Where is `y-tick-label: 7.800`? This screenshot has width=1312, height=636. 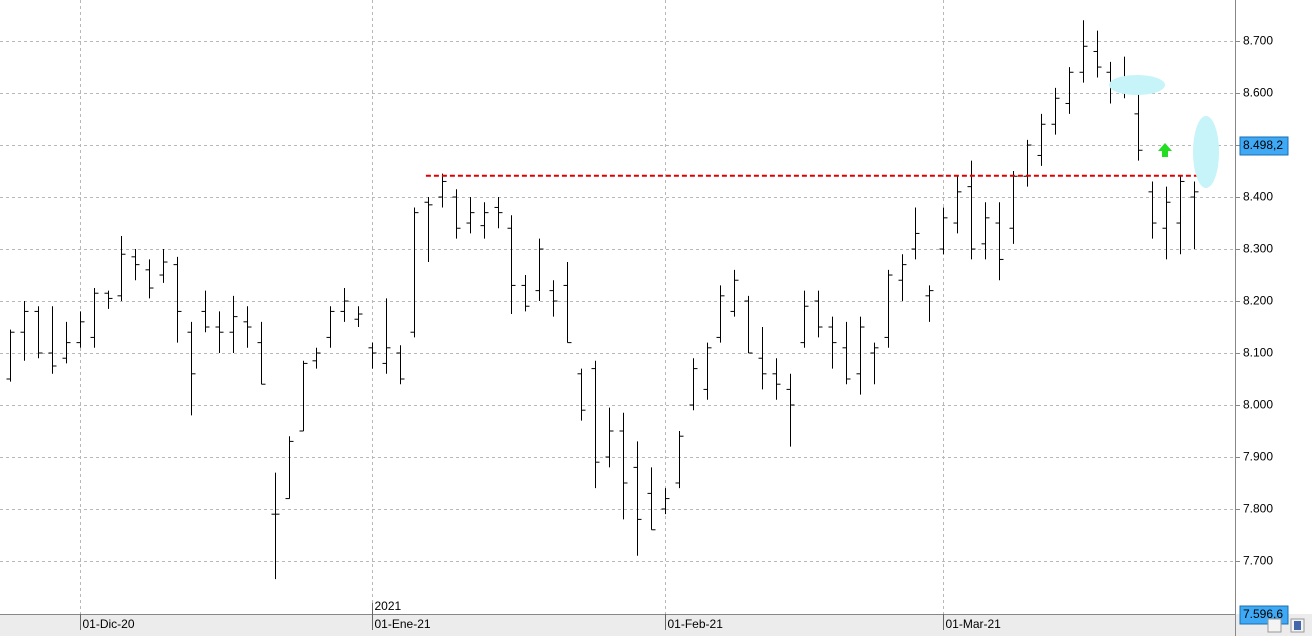 y-tick-label: 7.800 is located at coordinates (1258, 509).